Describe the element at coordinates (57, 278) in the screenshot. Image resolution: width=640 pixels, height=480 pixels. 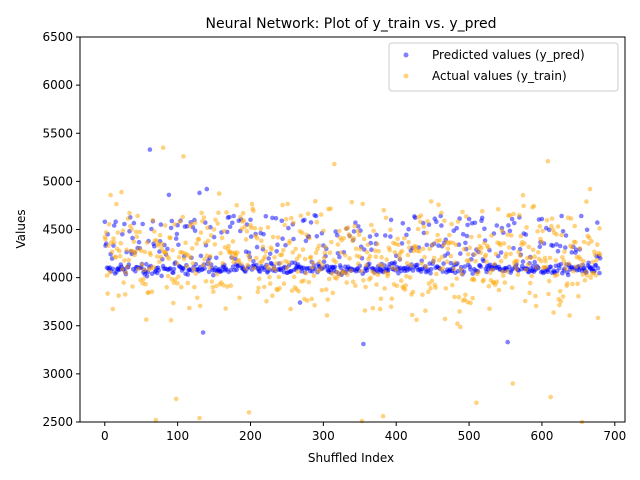
I see `y-tick-label: 4000` at that location.